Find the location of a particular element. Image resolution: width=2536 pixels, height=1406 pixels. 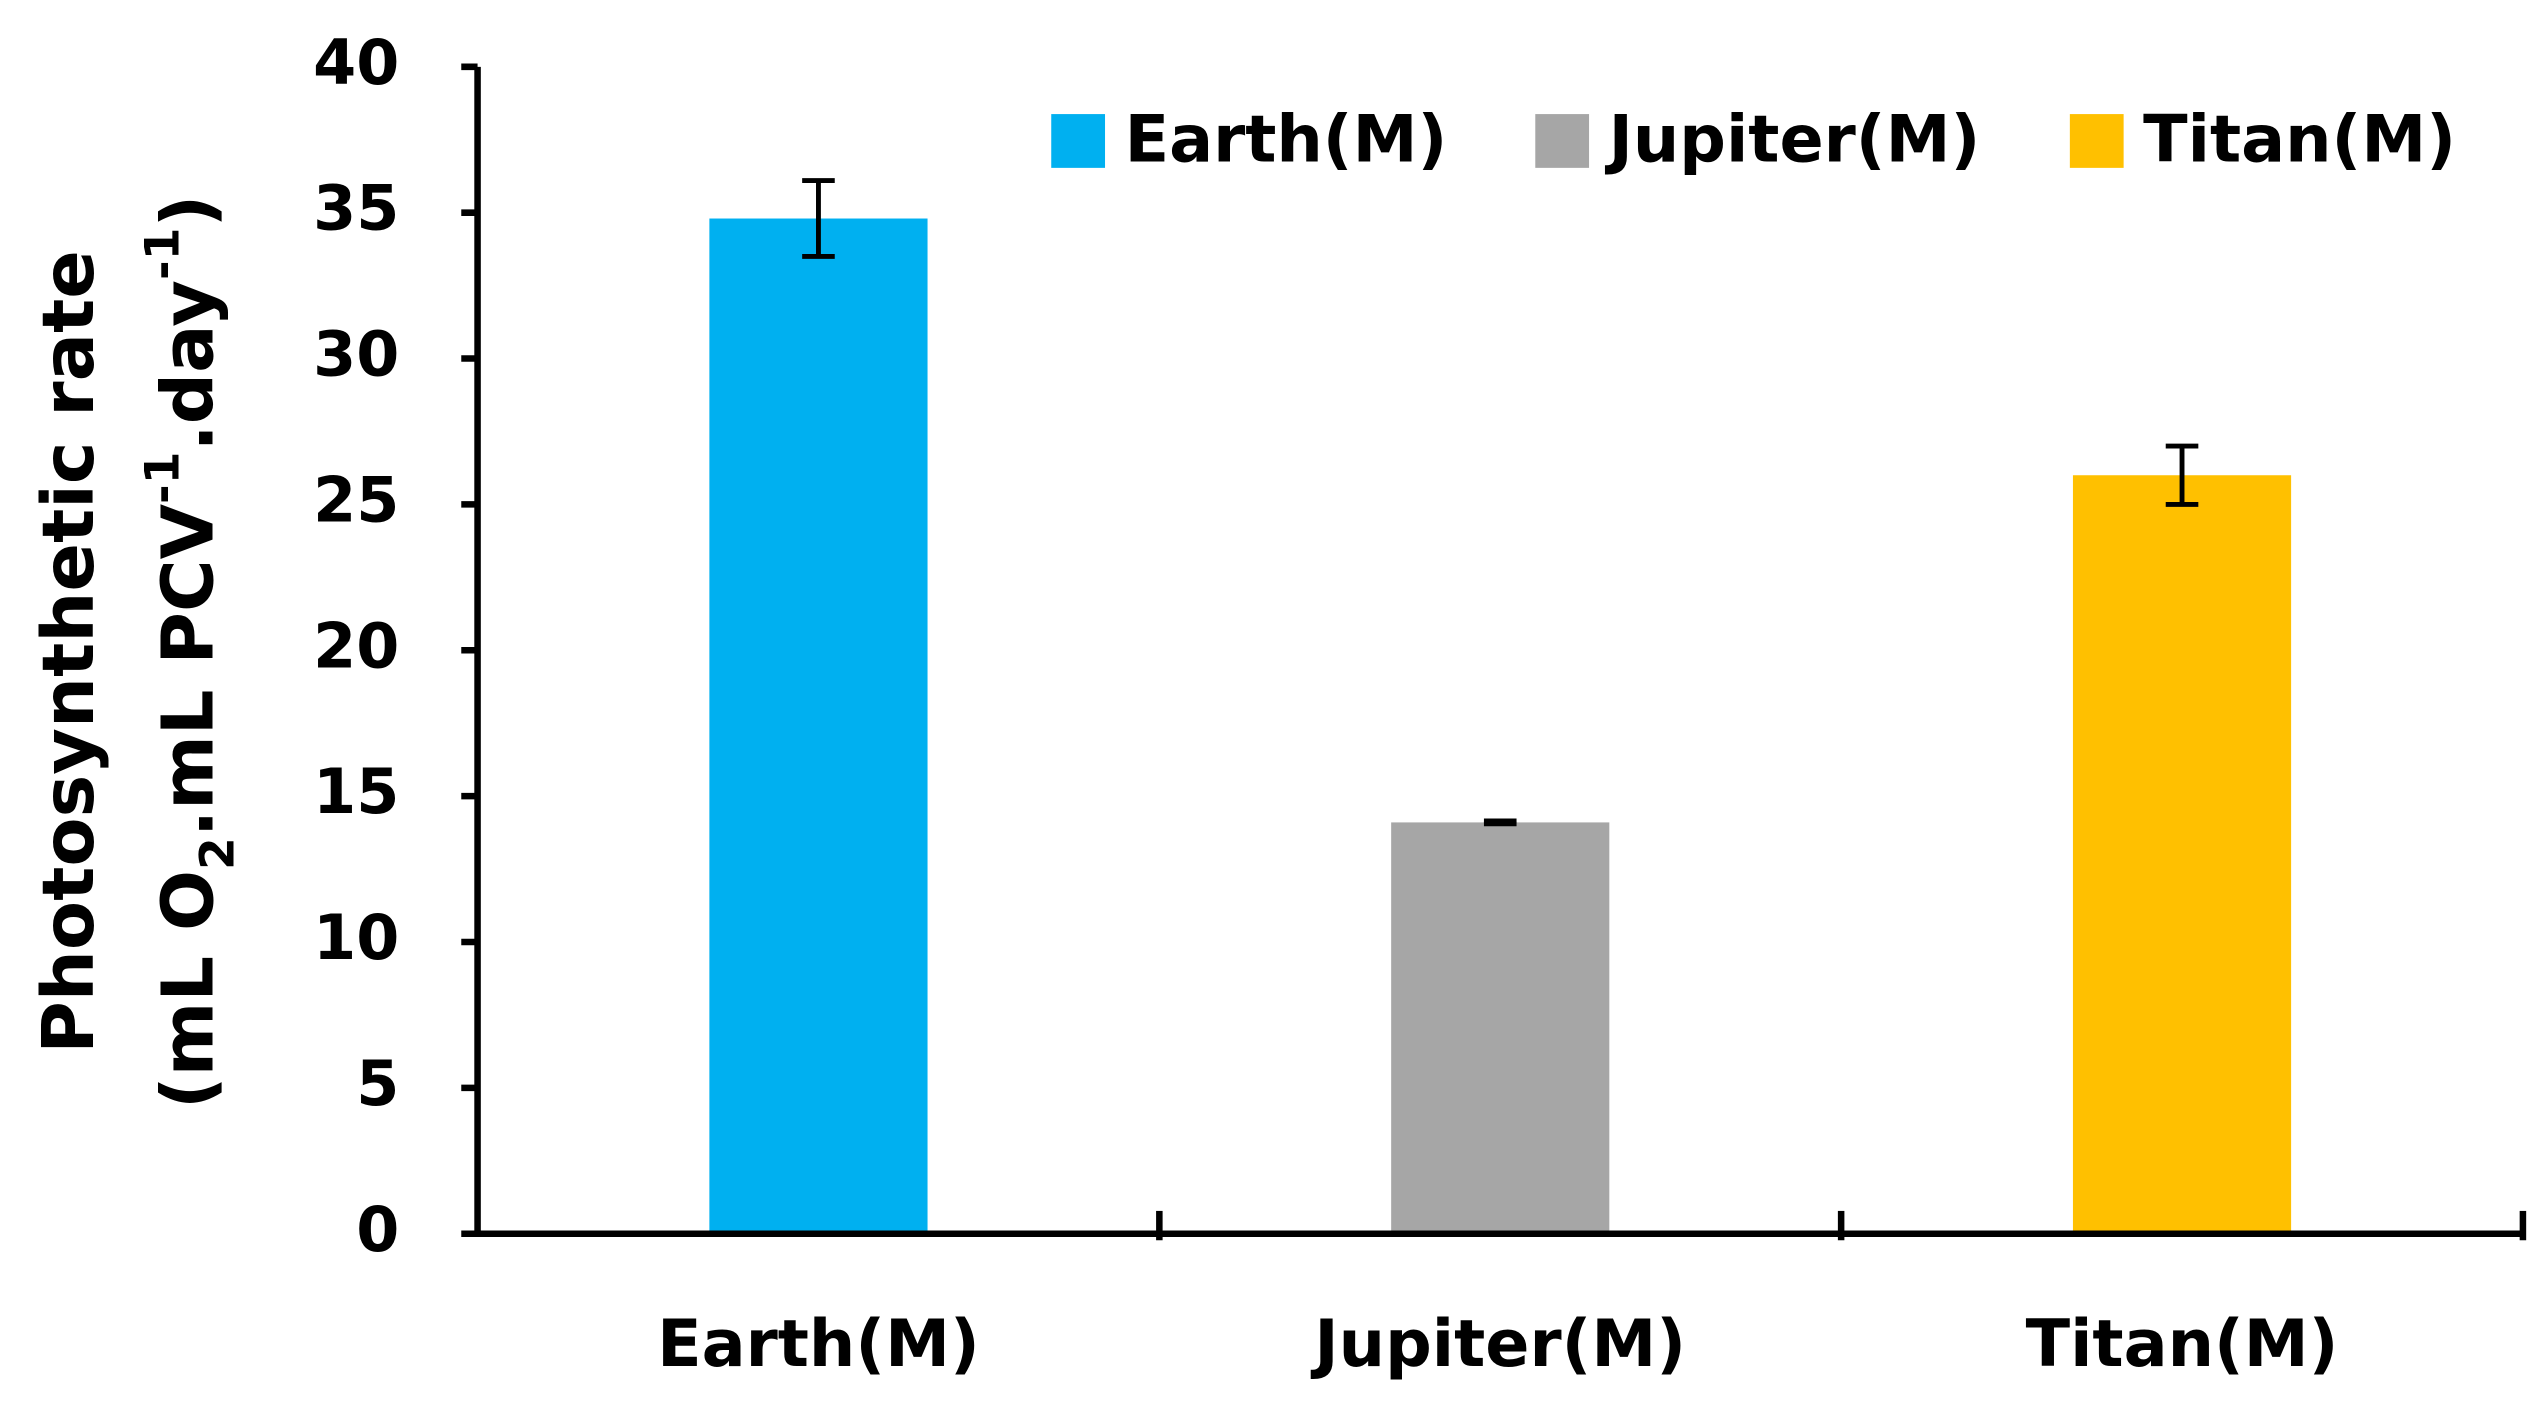

y-tick-label: 30 is located at coordinates (356, 355).